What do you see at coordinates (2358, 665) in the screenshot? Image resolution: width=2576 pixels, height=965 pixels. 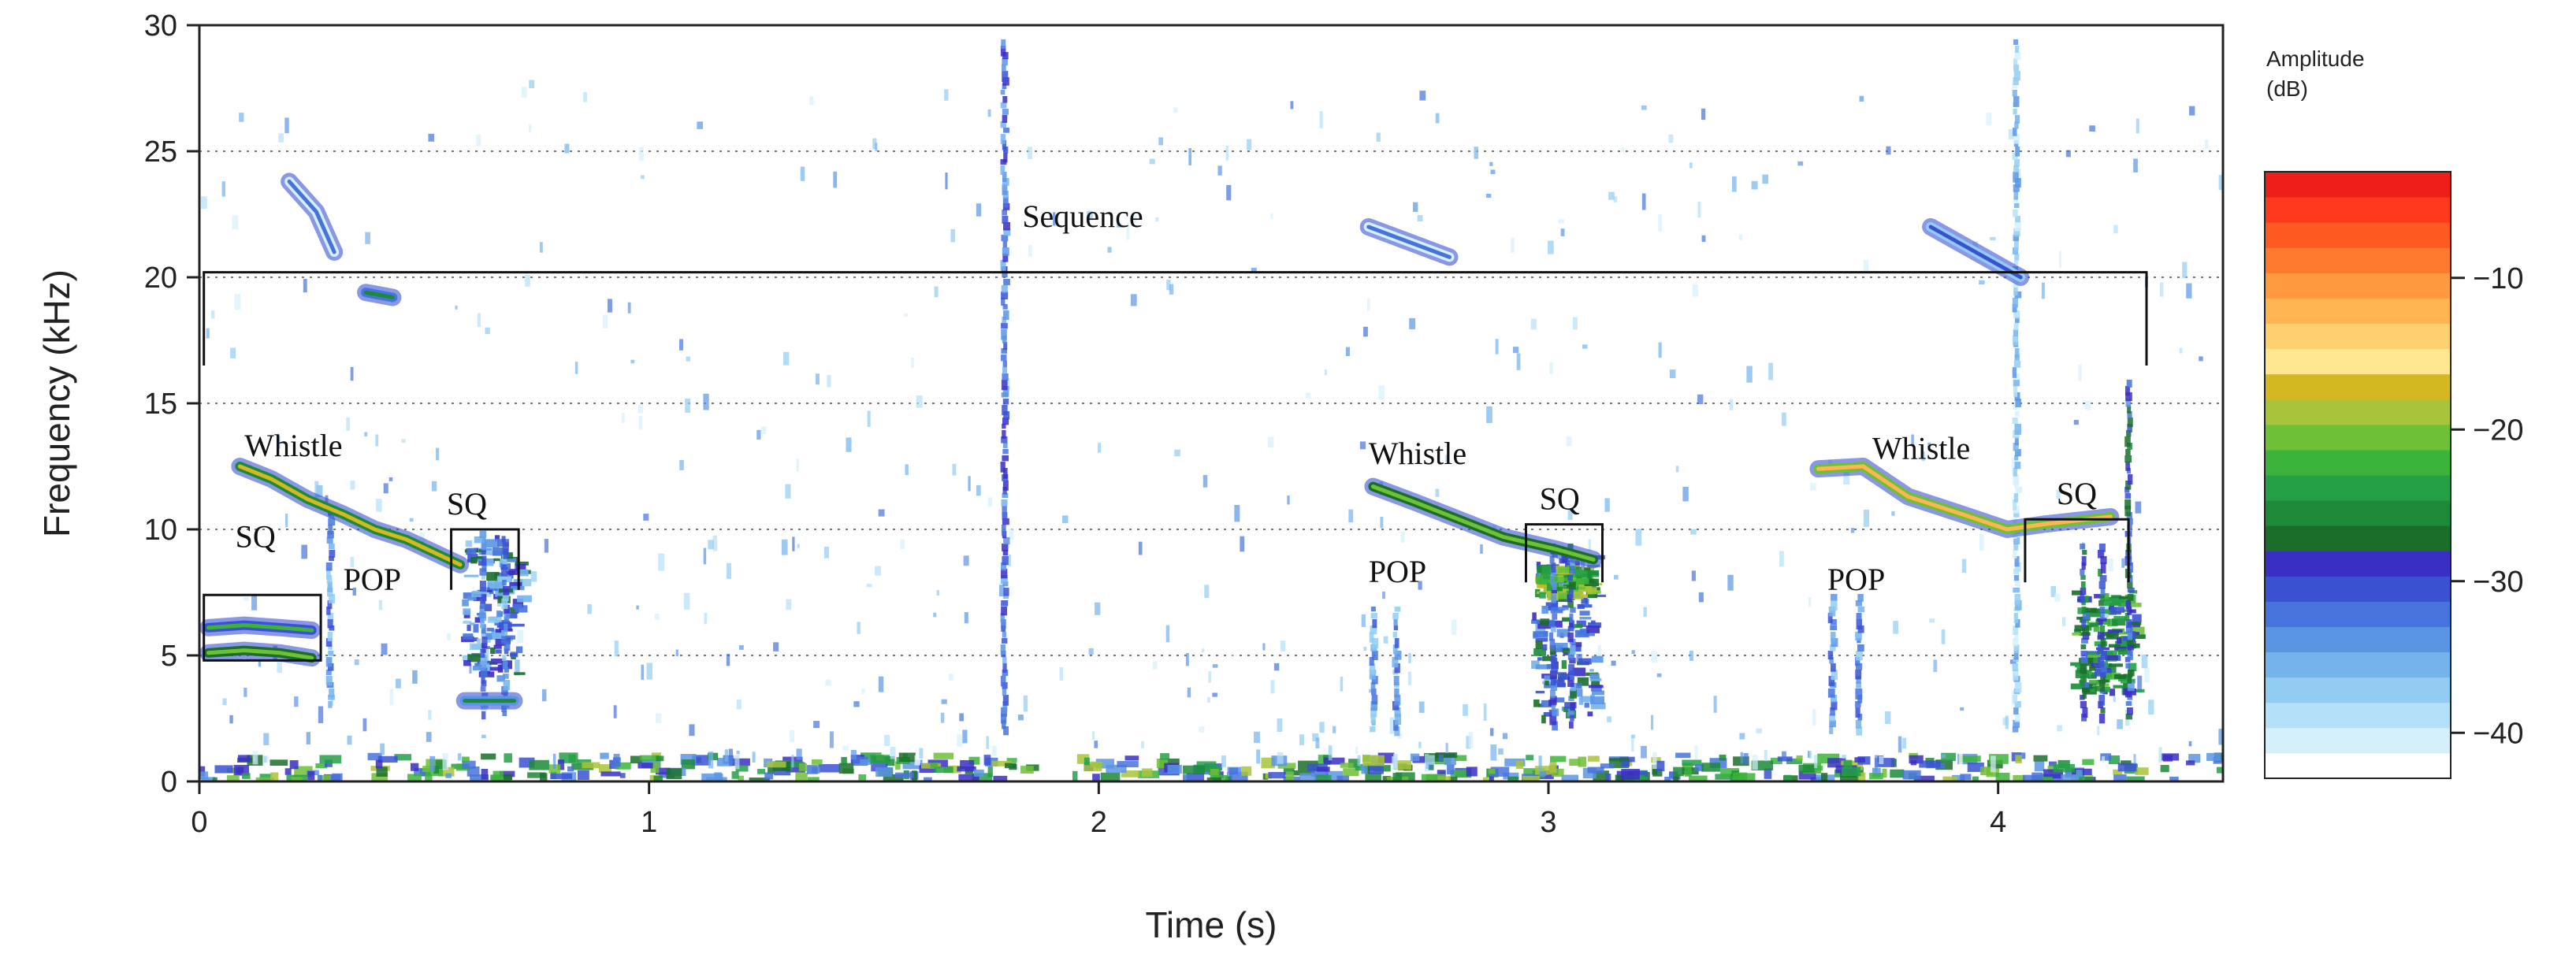 I see `colorbar-swatch` at bounding box center [2358, 665].